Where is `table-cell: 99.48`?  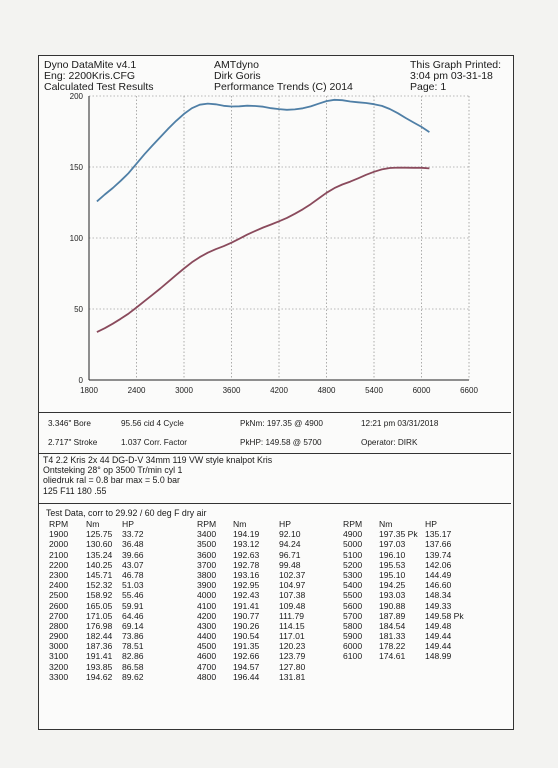 table-cell: 99.48 is located at coordinates (290, 564).